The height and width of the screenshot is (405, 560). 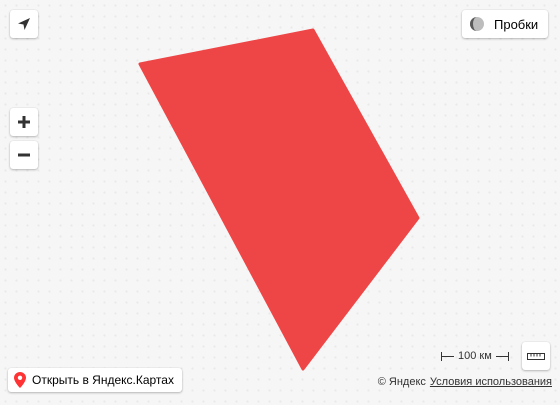 I want to click on traffic-label: Пробки, so click(x=516, y=24).